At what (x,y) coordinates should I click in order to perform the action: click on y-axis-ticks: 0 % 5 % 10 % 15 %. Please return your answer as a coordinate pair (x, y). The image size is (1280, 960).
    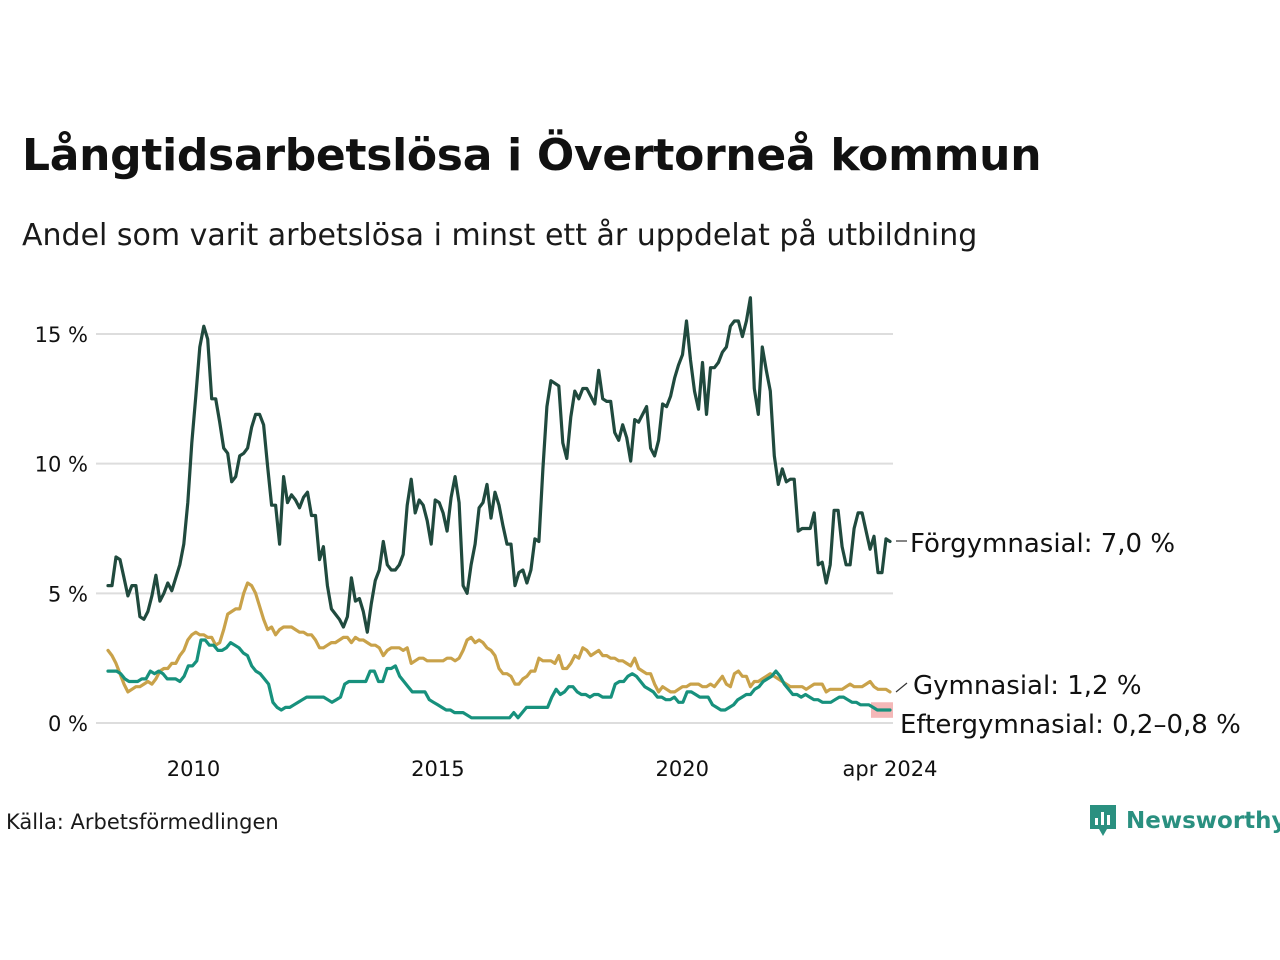
    Looking at the image, I should click on (61, 529).